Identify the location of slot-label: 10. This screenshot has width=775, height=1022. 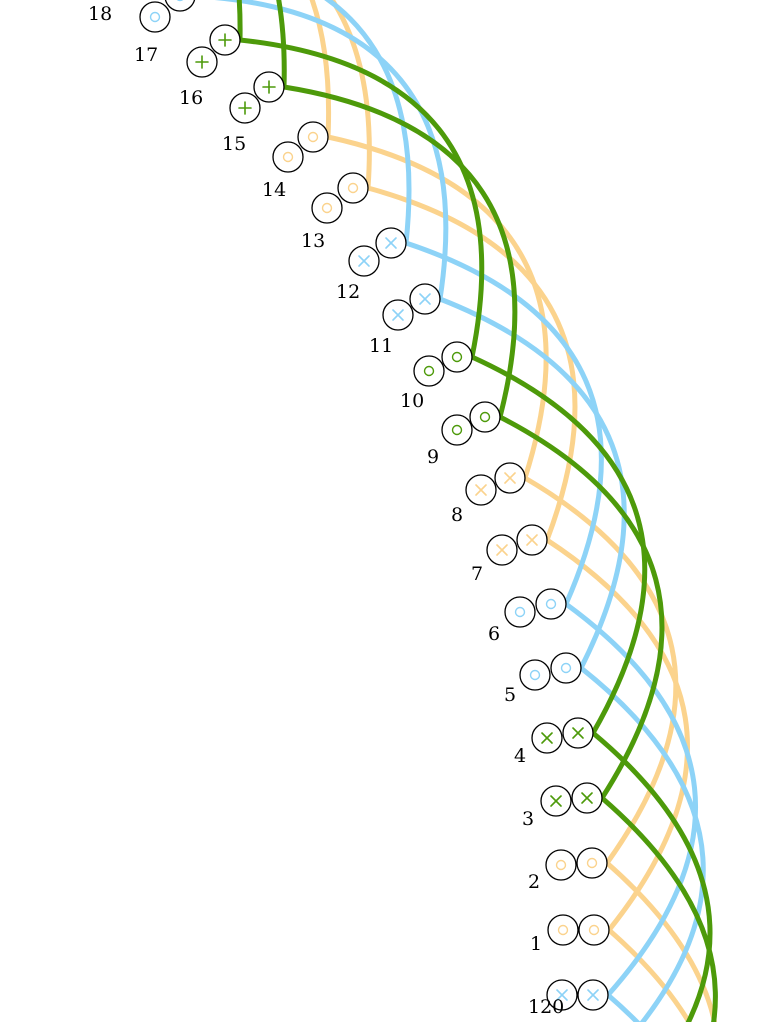
(412, 401).